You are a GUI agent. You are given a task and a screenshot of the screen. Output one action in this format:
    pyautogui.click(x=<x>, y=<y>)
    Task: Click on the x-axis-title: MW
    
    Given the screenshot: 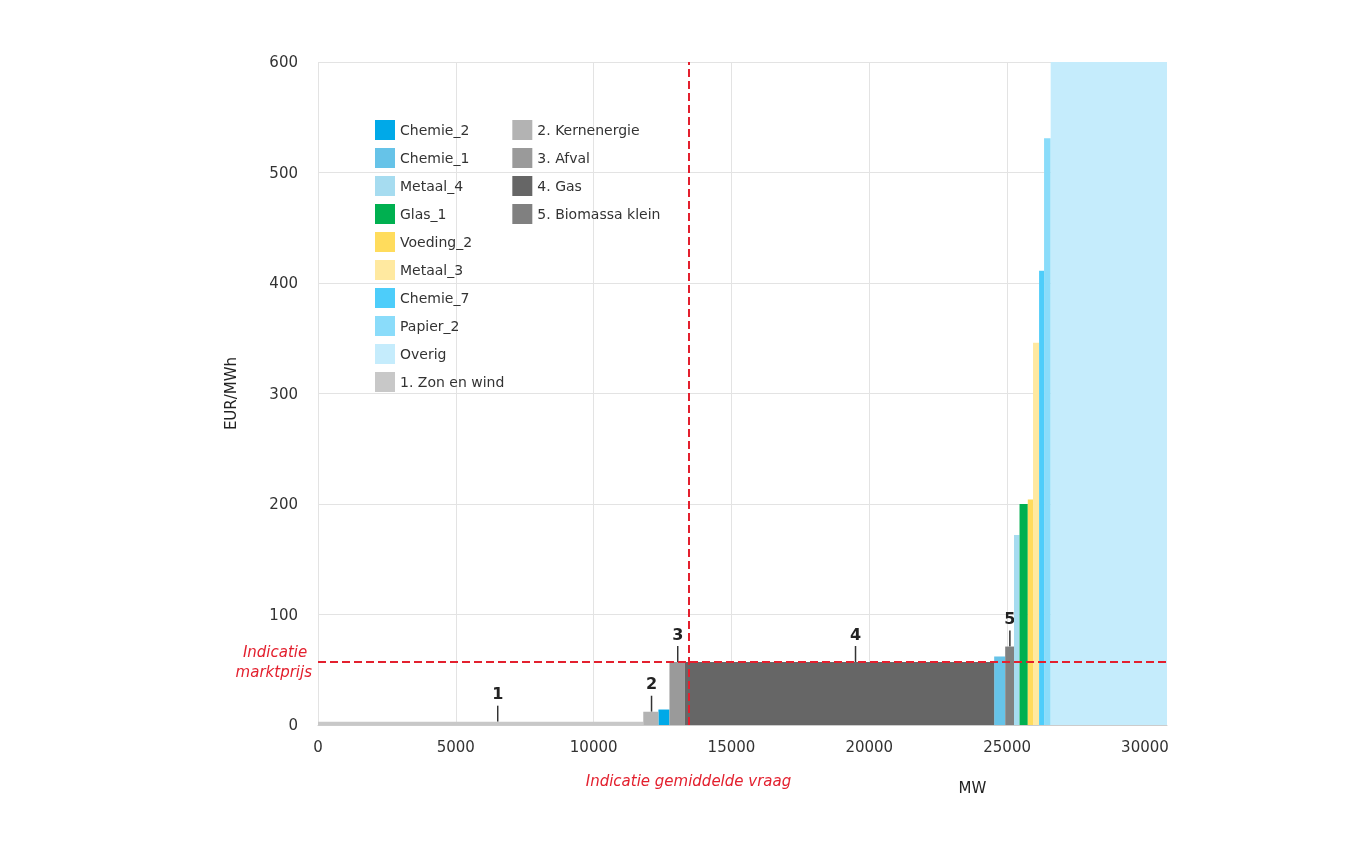 What is the action you would take?
    pyautogui.click(x=972, y=787)
    